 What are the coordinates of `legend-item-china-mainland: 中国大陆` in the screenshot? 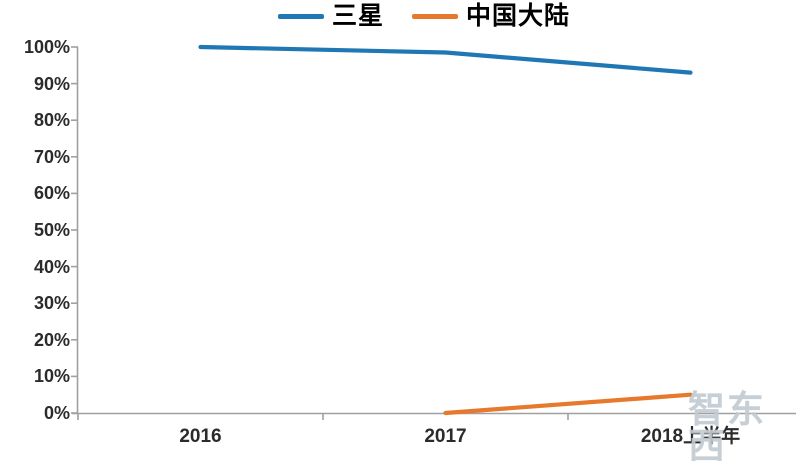 It's located at (491, 16).